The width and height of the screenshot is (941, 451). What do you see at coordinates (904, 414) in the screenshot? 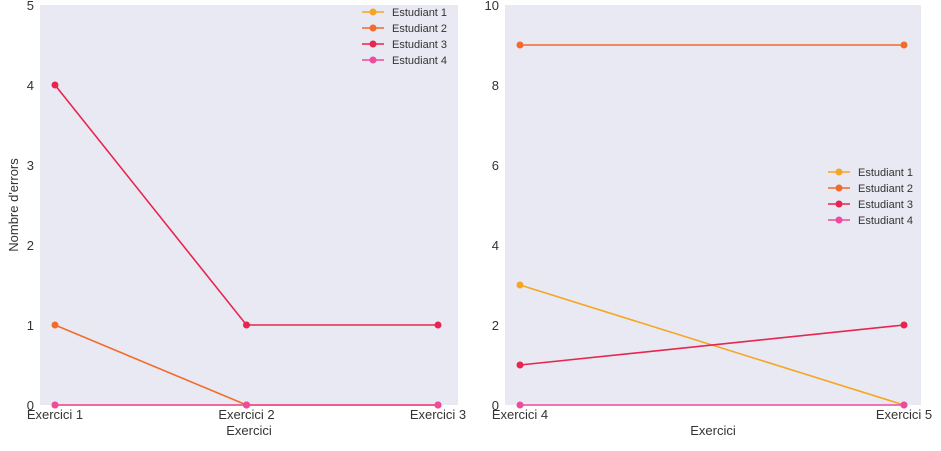
I see `x-tick-label: Exercici 5` at bounding box center [904, 414].